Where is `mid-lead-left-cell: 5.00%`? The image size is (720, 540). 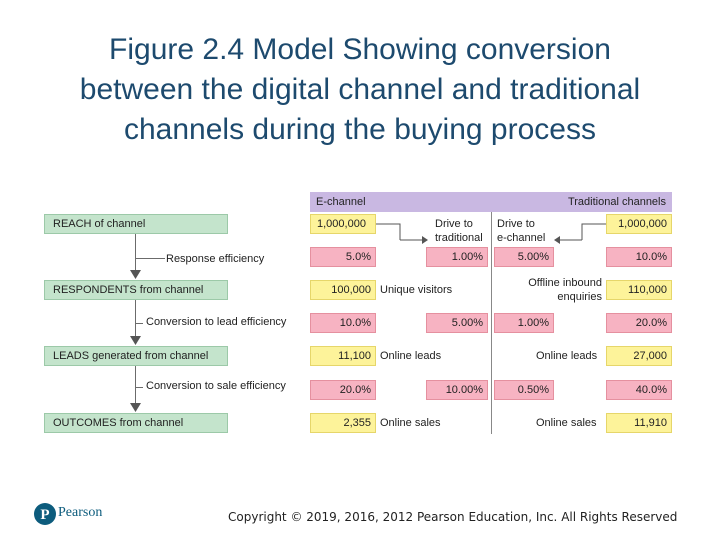
mid-lead-left-cell: 5.00% is located at coordinates (457, 323).